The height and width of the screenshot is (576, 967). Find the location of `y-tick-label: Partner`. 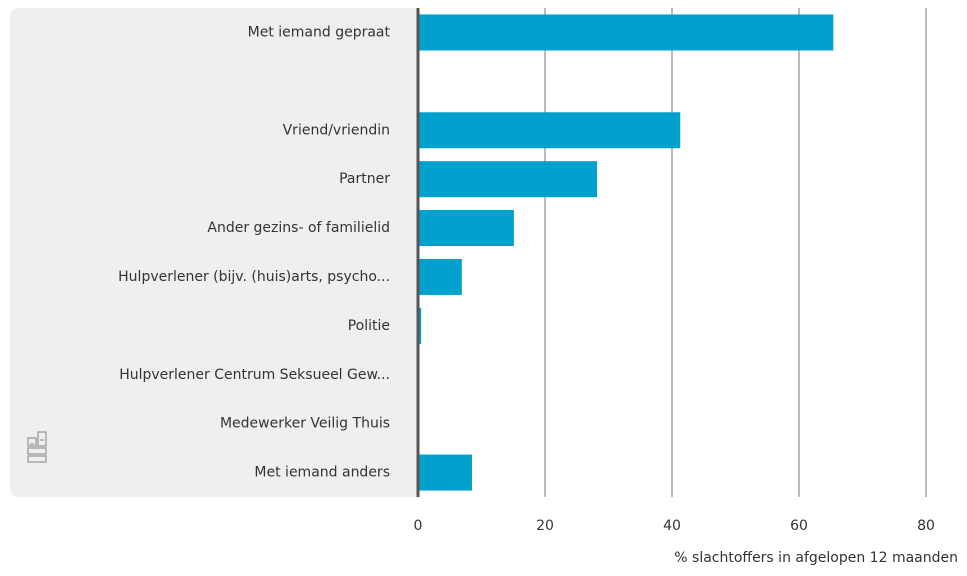

y-tick-label: Partner is located at coordinates (364, 179).